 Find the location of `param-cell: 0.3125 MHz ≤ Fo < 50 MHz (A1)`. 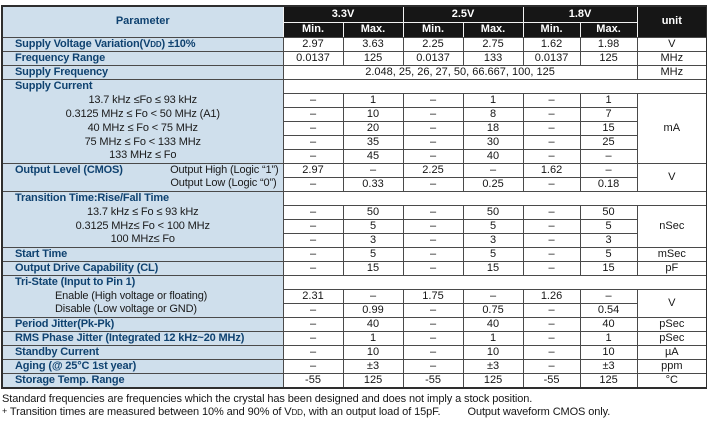

param-cell: 0.3125 MHz ≤ Fo < 50 MHz (A1) is located at coordinates (142, 114).